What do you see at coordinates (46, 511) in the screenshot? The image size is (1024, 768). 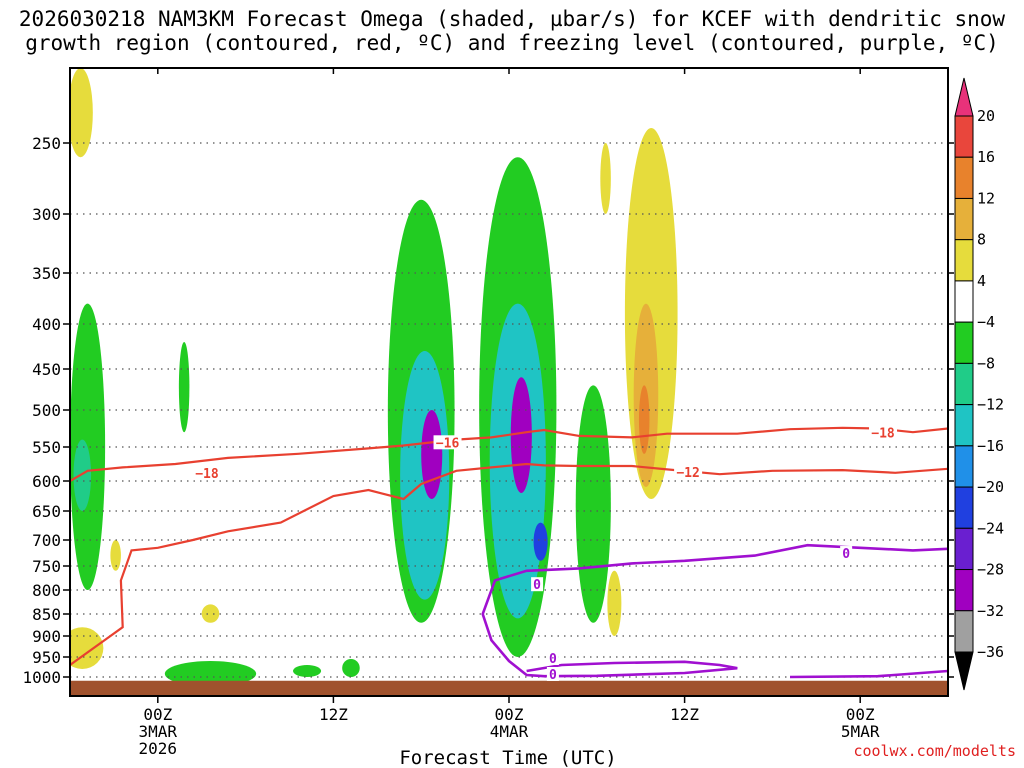 I see `ytick-label-650: 650` at bounding box center [46, 511].